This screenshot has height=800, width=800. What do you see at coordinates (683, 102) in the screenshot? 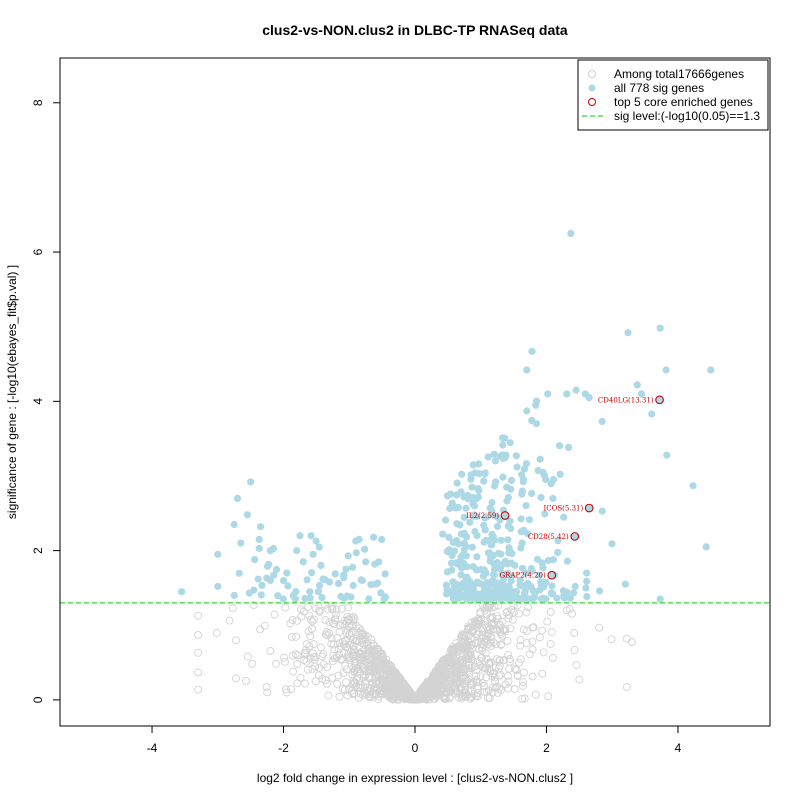
I see `legend-label-top: top 5 core enriched genes` at bounding box center [683, 102].